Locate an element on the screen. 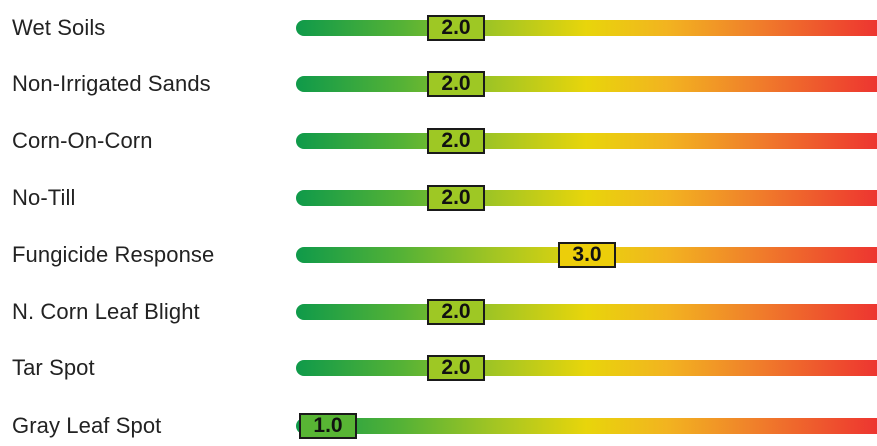 This screenshot has height=446, width=877. rating-label: Corn-On-Corn is located at coordinates (82, 140).